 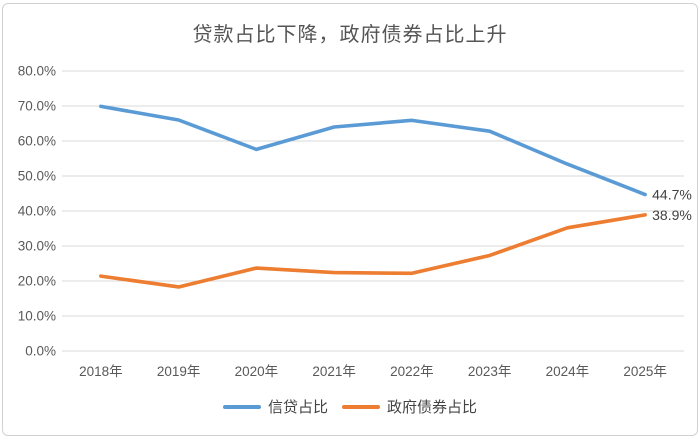 What do you see at coordinates (37, 281) in the screenshot?
I see `y-tick-label: 20.0%` at bounding box center [37, 281].